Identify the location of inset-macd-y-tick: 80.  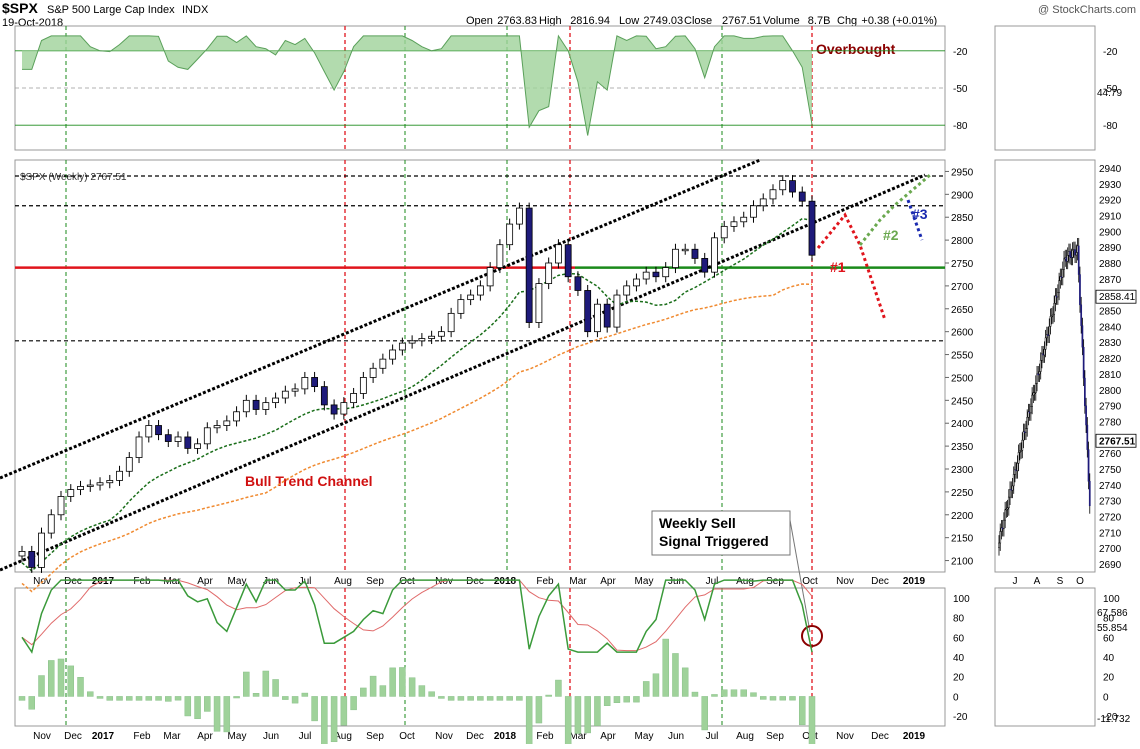
(1109, 619).